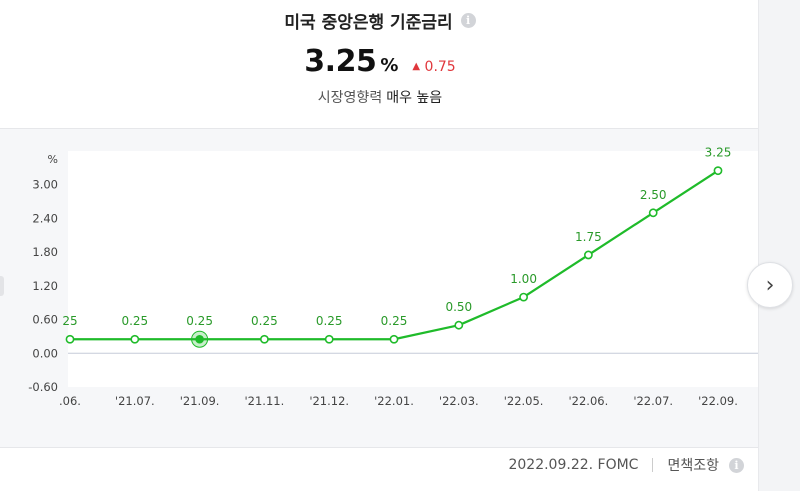 Image resolution: width=800 pixels, height=491 pixels. What do you see at coordinates (589, 401) in the screenshot?
I see `x-tick-label: '22.06.` at bounding box center [589, 401].